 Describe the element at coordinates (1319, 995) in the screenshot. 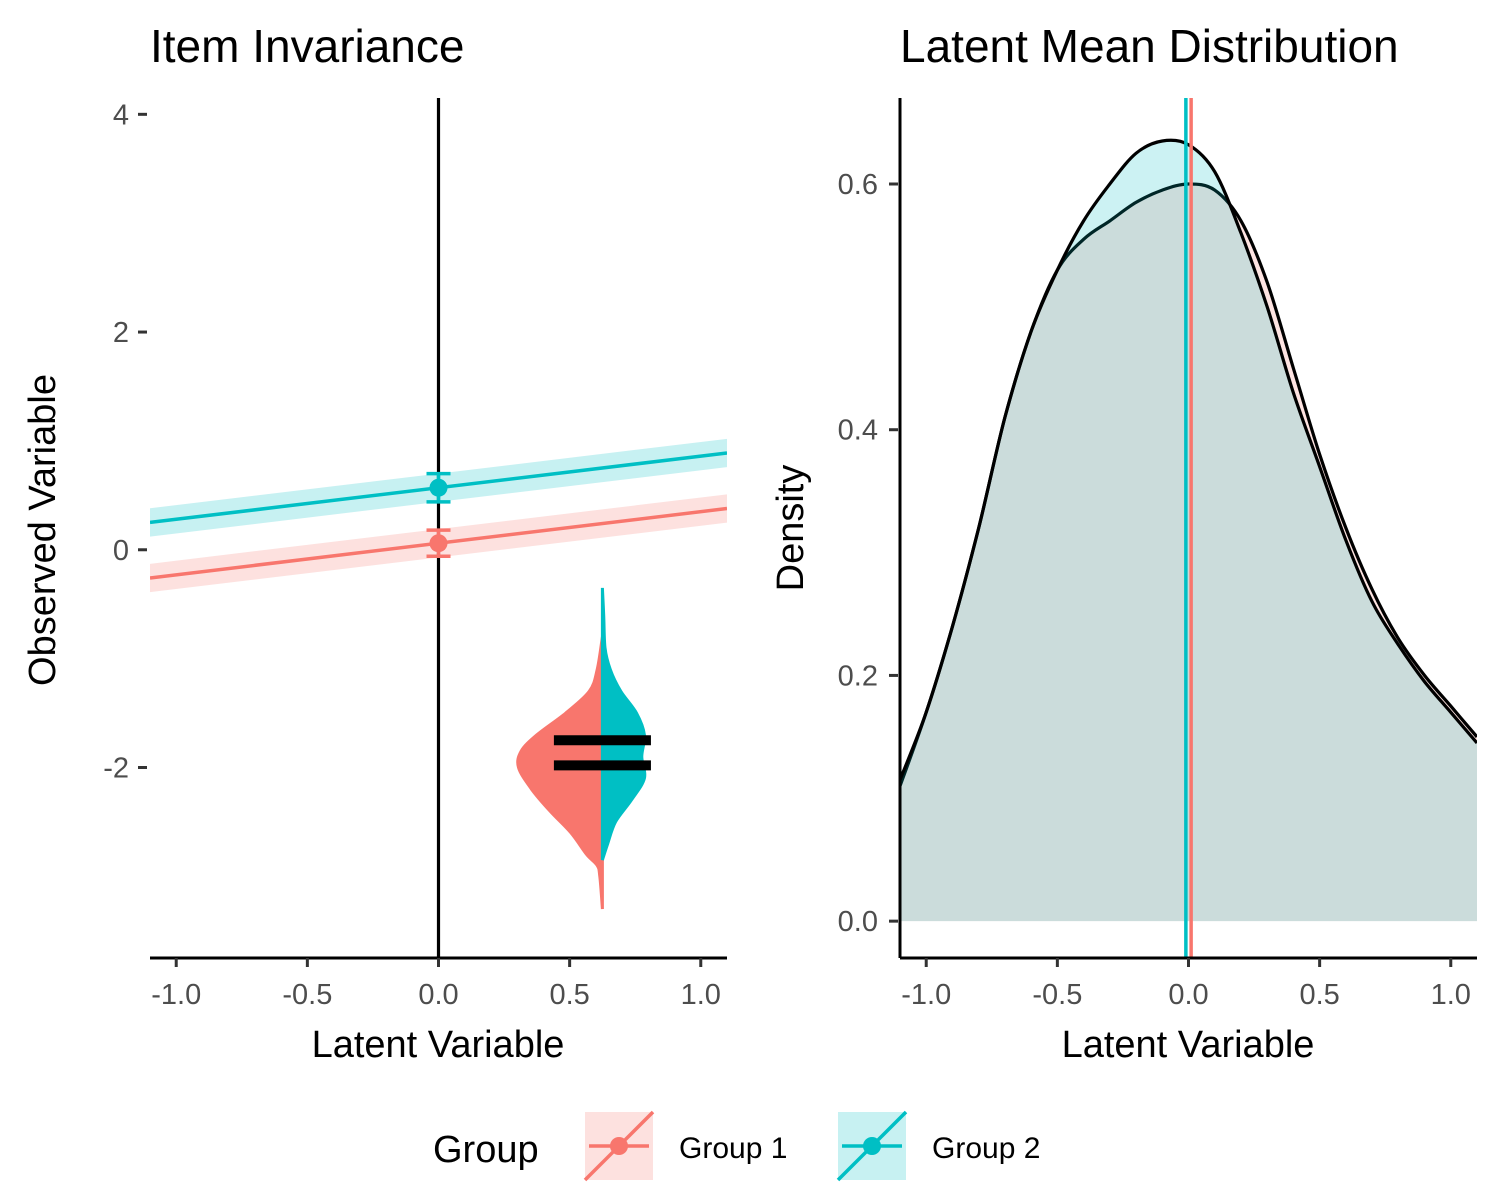

I see `right-x-tick-label: 0.5` at that location.